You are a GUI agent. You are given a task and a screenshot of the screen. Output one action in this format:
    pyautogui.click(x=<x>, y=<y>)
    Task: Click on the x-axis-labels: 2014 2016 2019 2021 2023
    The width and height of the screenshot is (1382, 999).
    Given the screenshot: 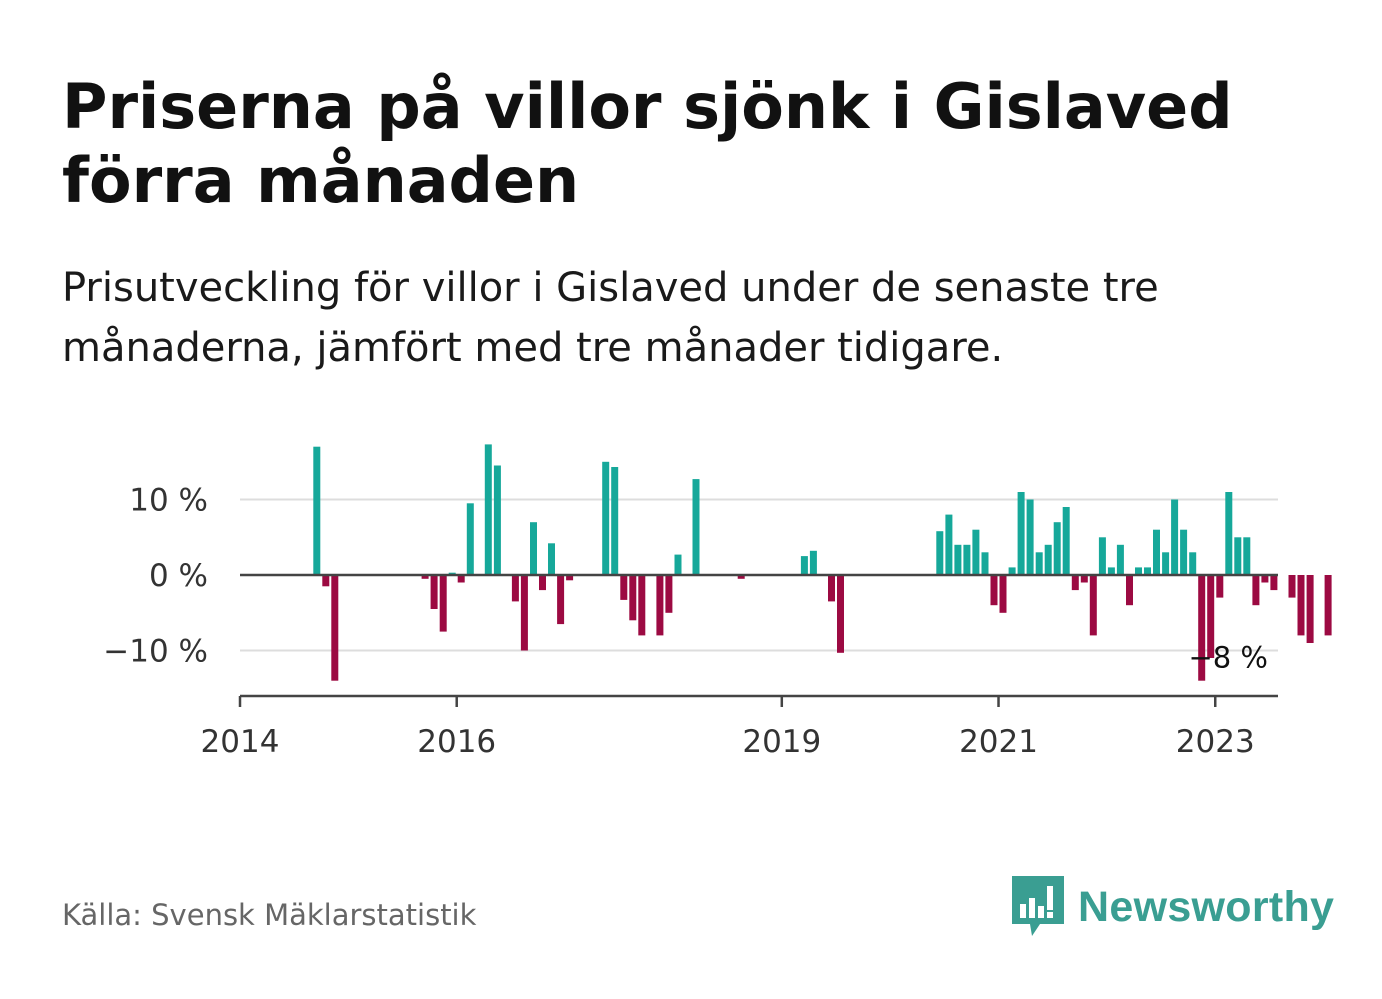 What is the action you would take?
    pyautogui.click(x=728, y=742)
    